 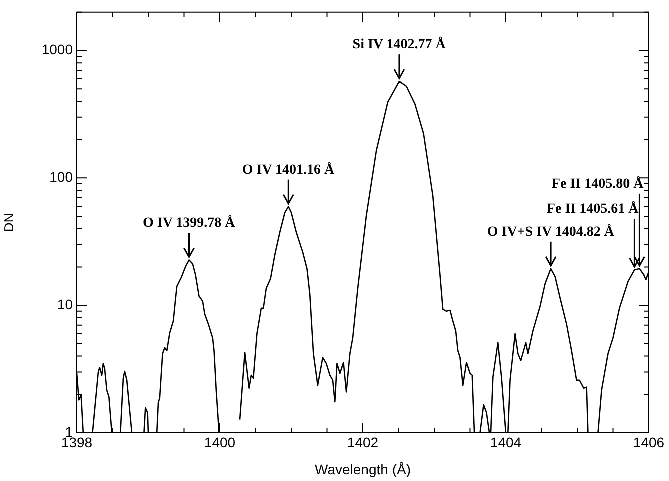 What do you see at coordinates (649, 442) in the screenshot?
I see `x-tick-label: 1406` at bounding box center [649, 442].